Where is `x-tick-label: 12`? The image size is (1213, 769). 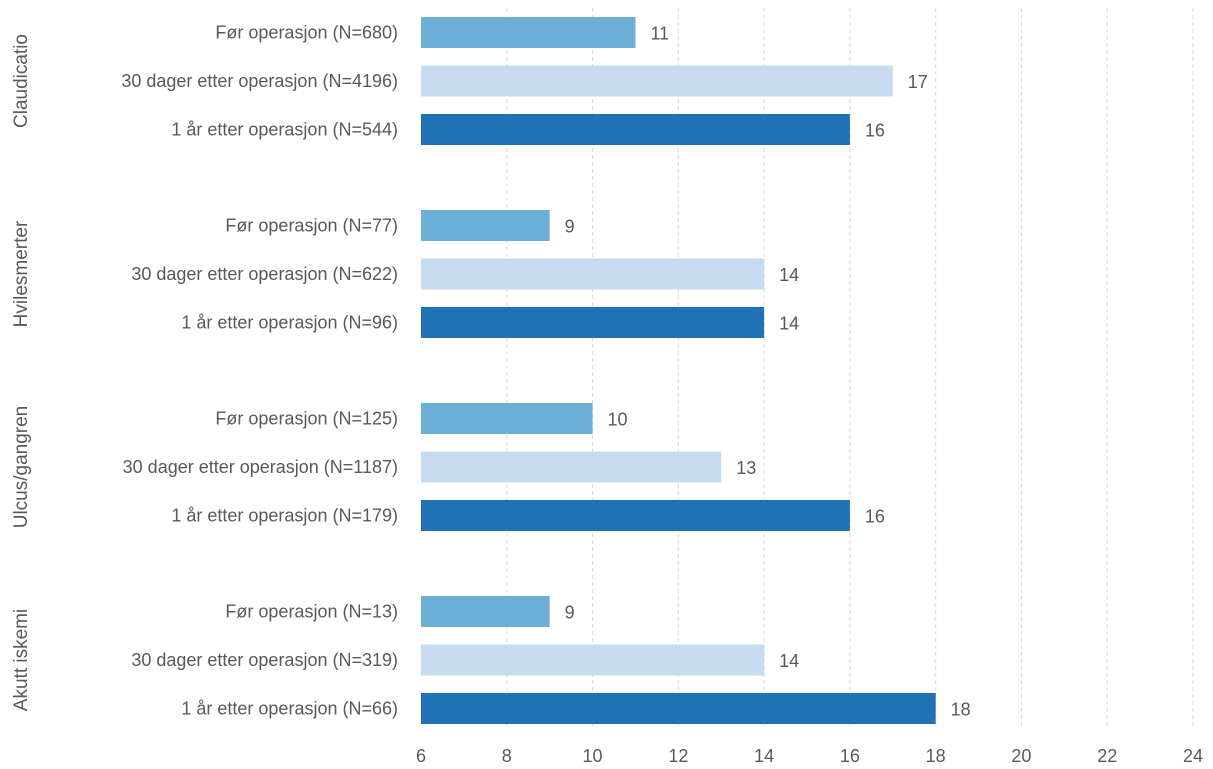 x-tick-label: 12 is located at coordinates (678, 756).